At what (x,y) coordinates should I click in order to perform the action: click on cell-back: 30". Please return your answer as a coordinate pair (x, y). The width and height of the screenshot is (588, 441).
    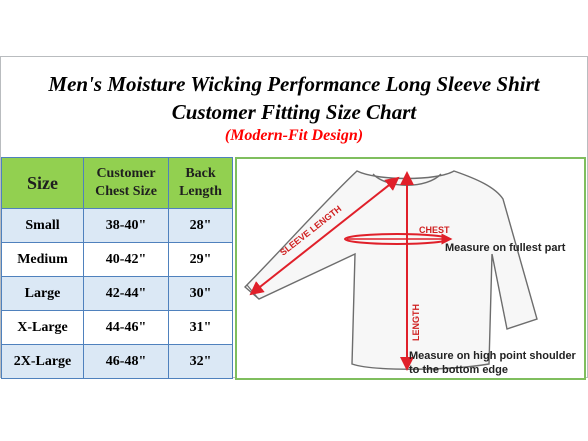
    Looking at the image, I should click on (200, 293).